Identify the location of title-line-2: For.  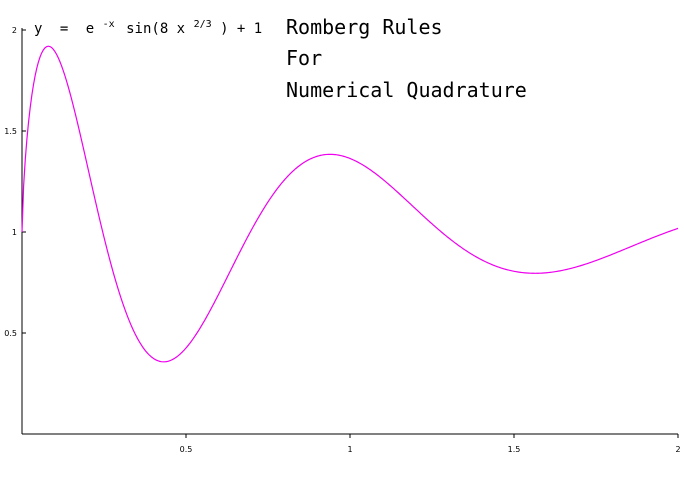
(304, 58).